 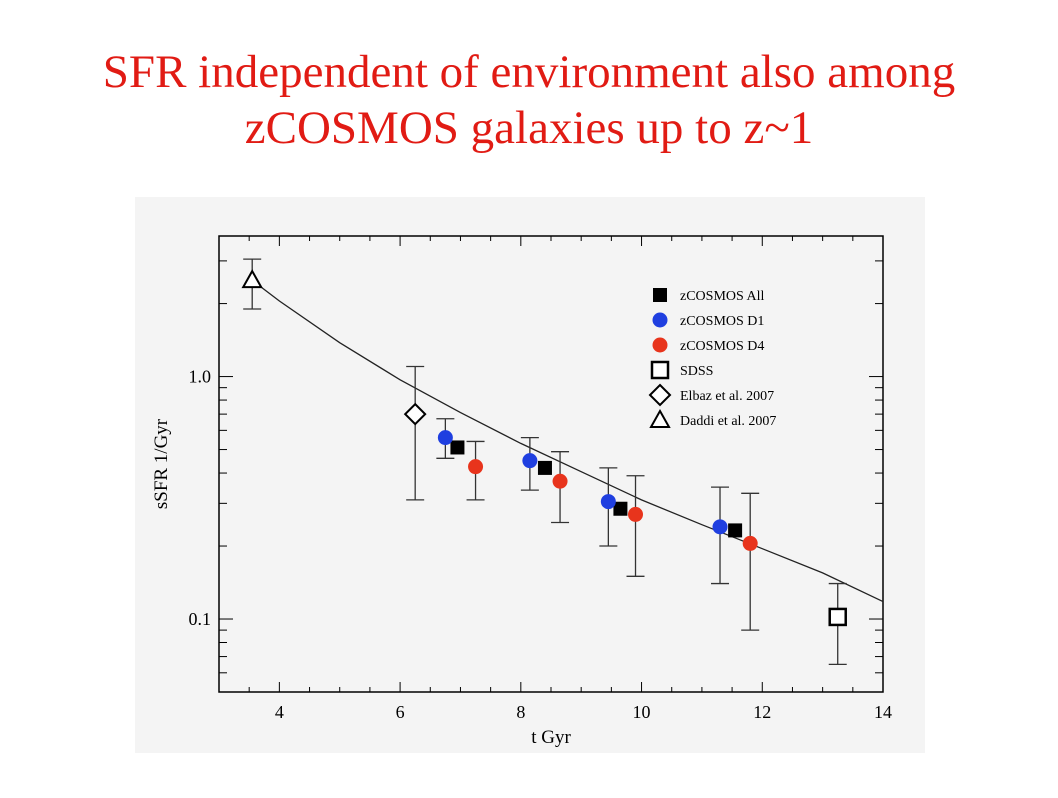 What do you see at coordinates (252, 279) in the screenshot?
I see `data-point-daddi-et-al-2007` at bounding box center [252, 279].